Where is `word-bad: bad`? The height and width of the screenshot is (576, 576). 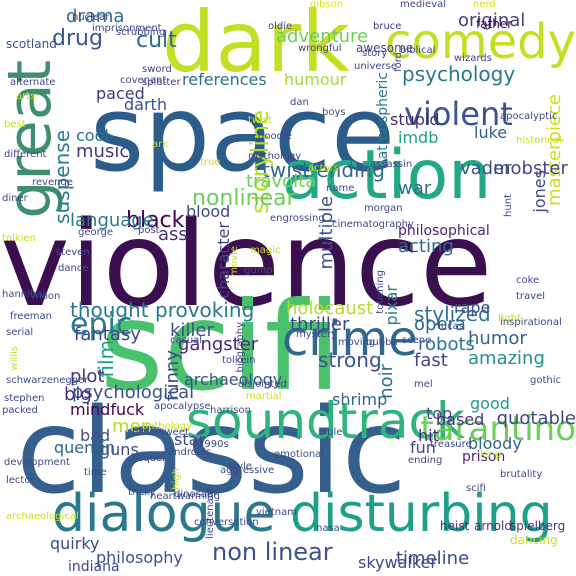 word-bad: bad is located at coordinates (95, 435).